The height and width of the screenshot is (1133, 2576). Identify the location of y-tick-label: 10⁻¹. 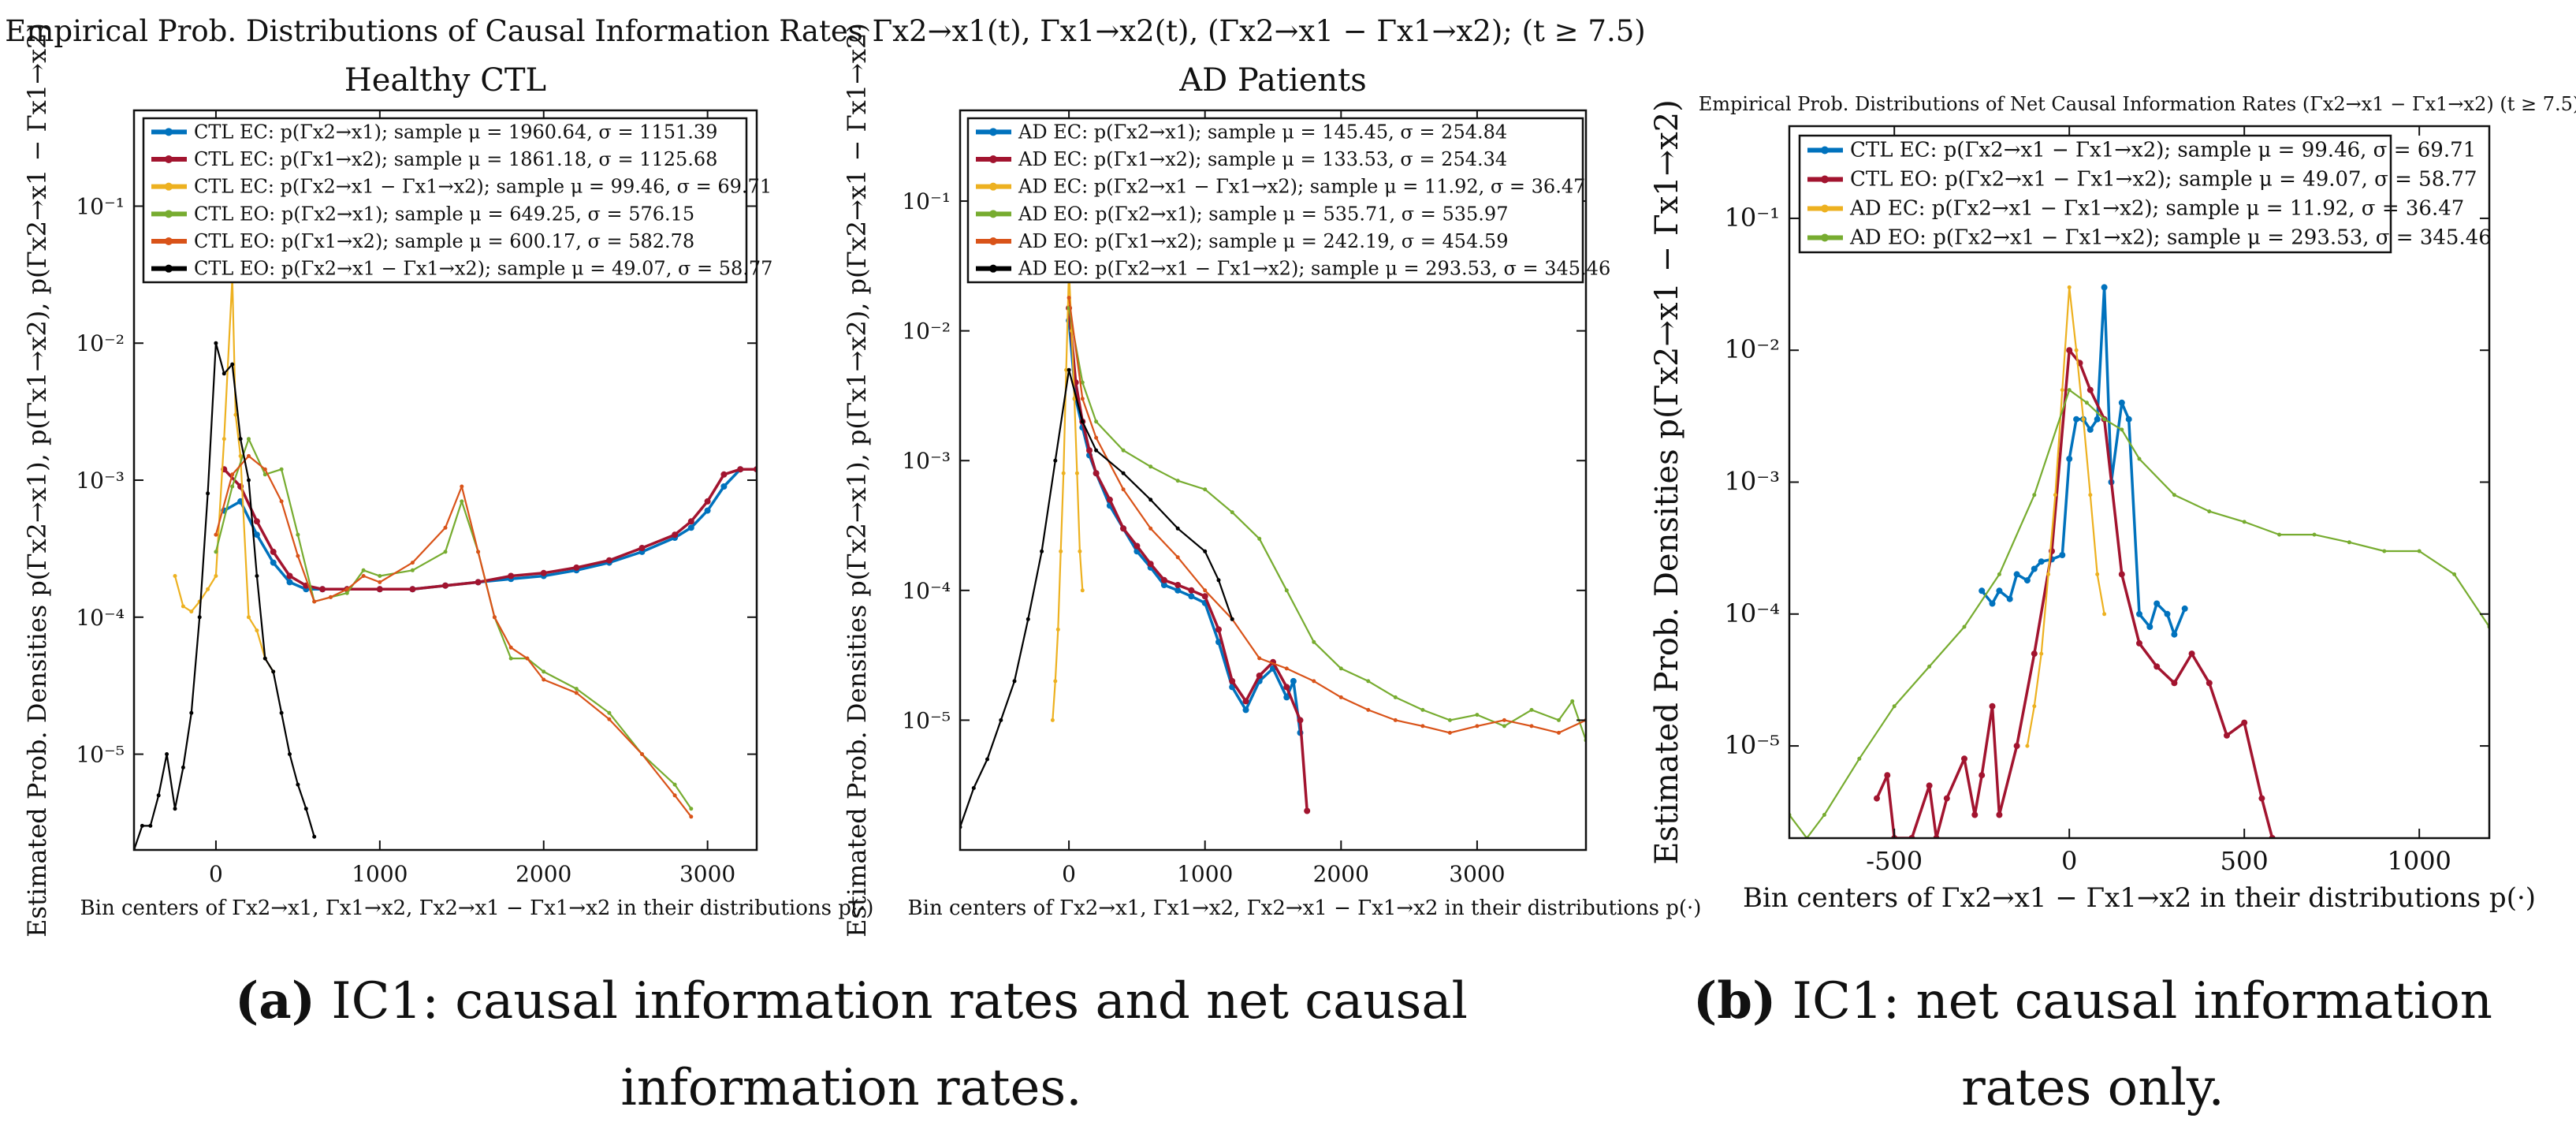
(926, 201).